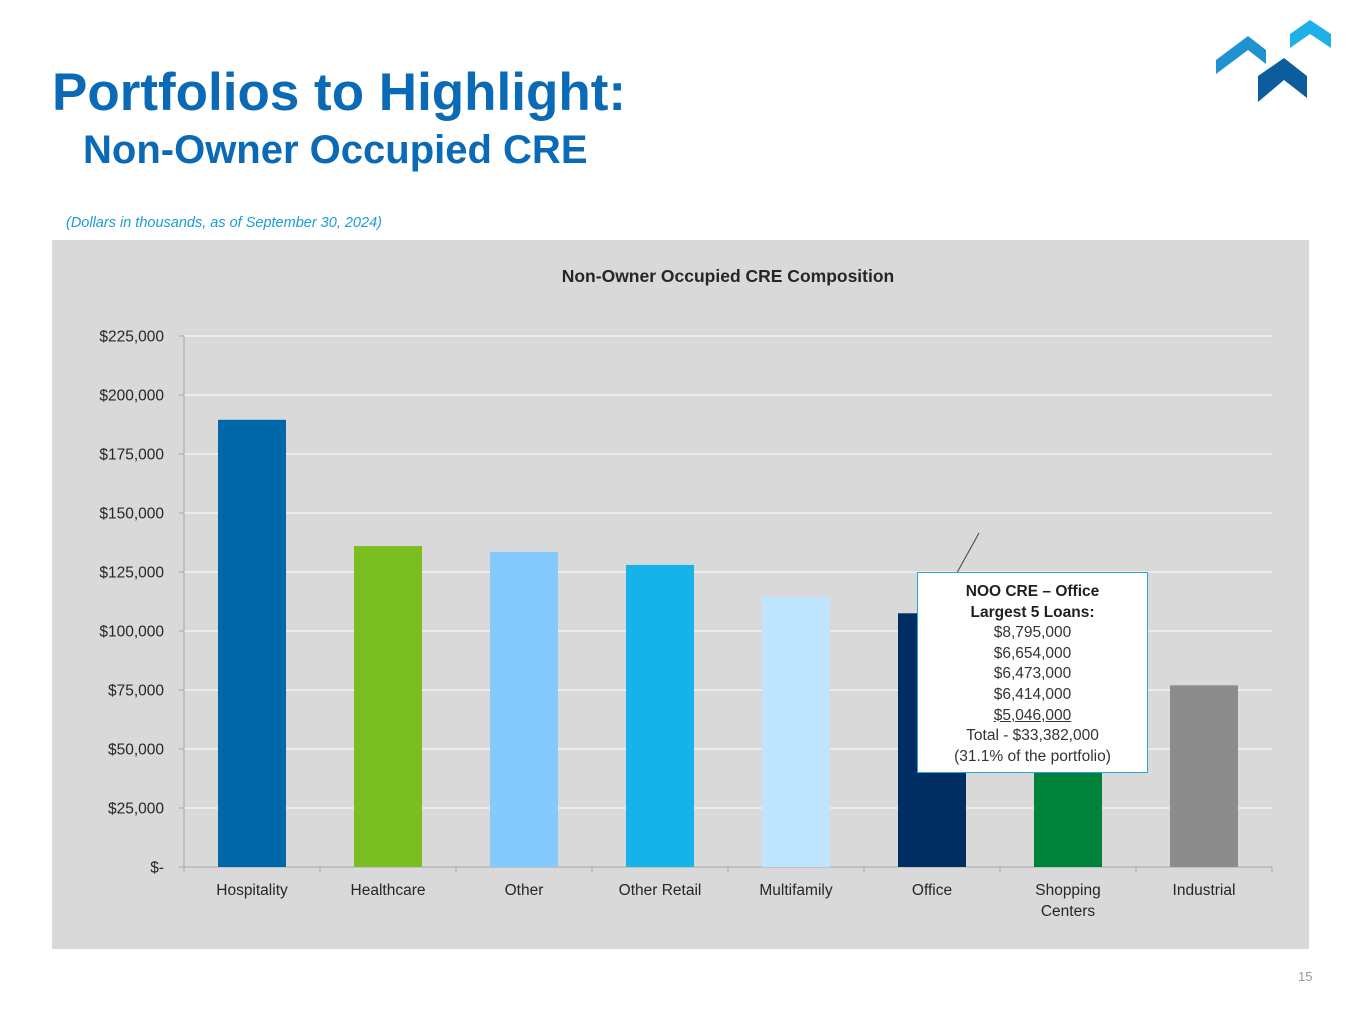 Image resolution: width=1365 pixels, height=1024 pixels. I want to click on page-subtitle: Non-Owner Occupied CRE, so click(335, 150).